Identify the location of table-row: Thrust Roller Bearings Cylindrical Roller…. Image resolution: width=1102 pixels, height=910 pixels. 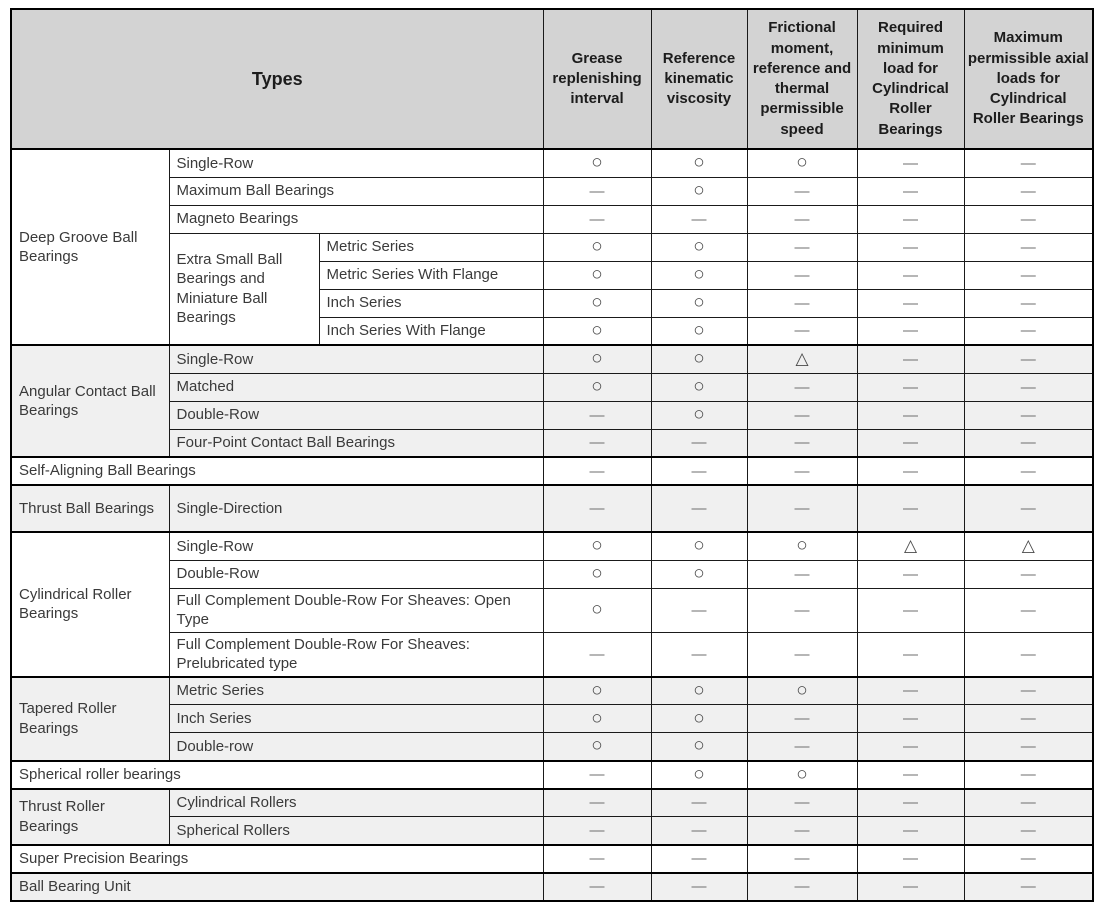
(552, 816).